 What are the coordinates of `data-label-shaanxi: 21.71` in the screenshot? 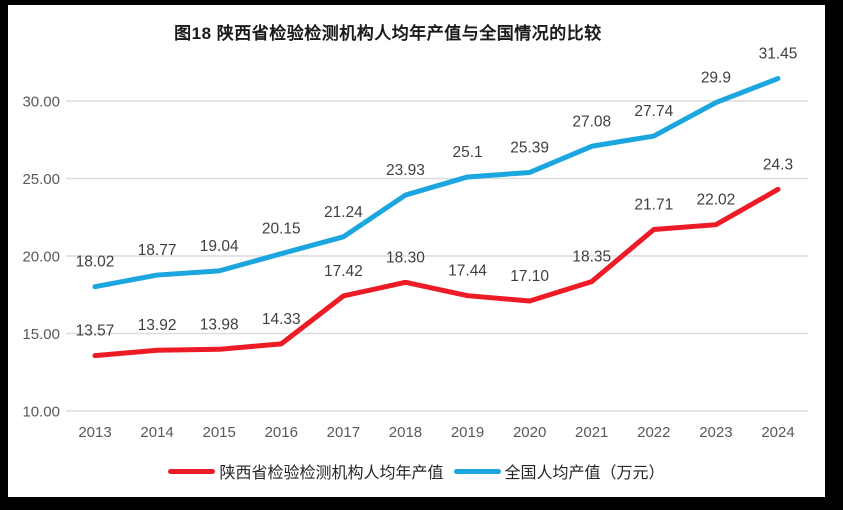 It's located at (653, 204).